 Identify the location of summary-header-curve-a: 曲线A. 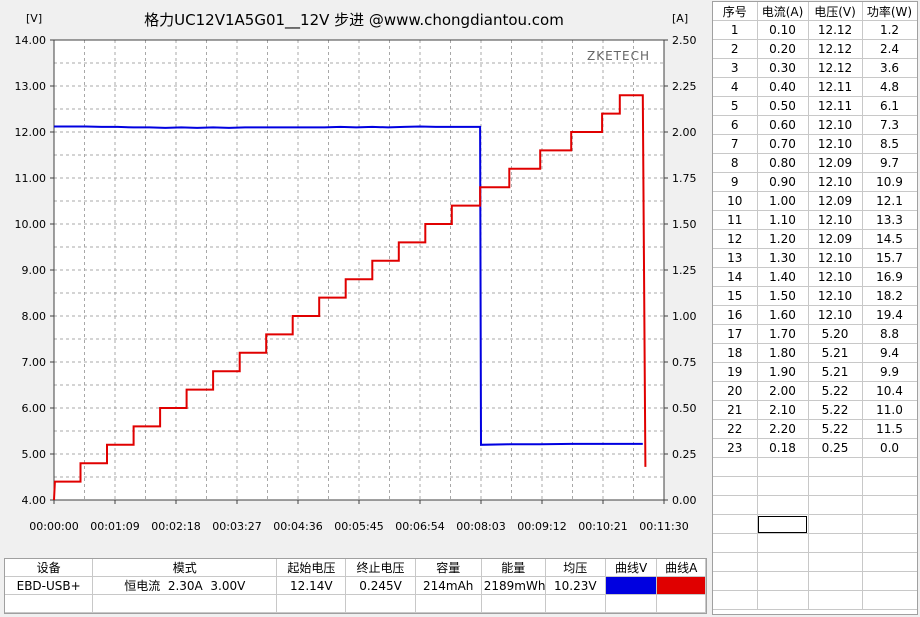
(681, 568).